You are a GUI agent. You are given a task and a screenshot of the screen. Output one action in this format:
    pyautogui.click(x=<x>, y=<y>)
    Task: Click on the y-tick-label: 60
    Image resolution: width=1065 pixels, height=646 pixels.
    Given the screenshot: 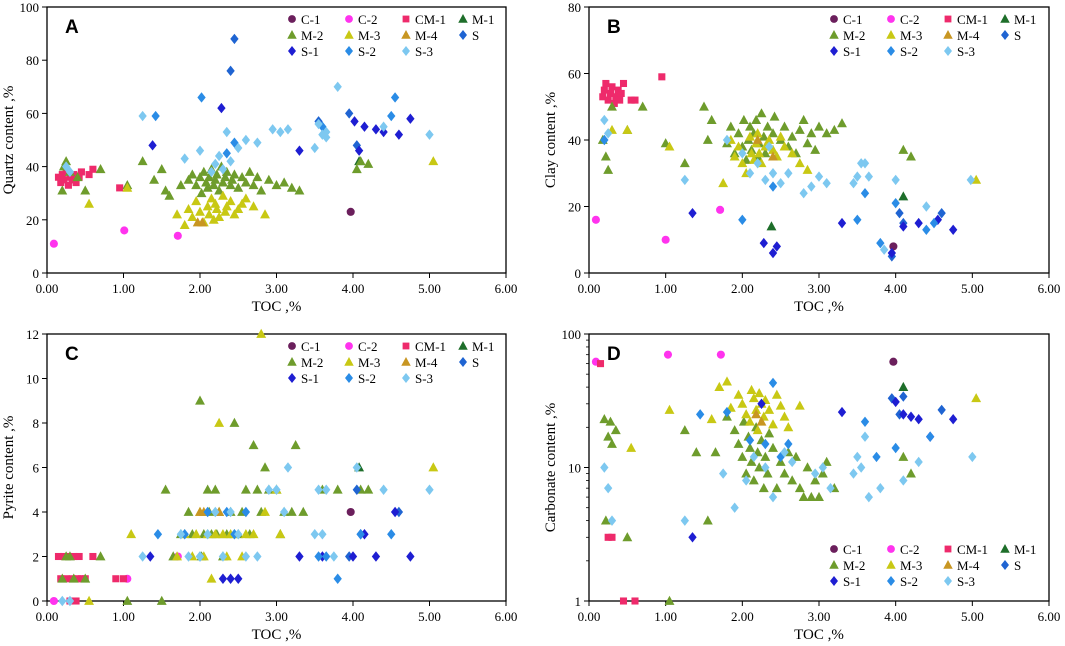 What is the action you would take?
    pyautogui.click(x=32, y=113)
    